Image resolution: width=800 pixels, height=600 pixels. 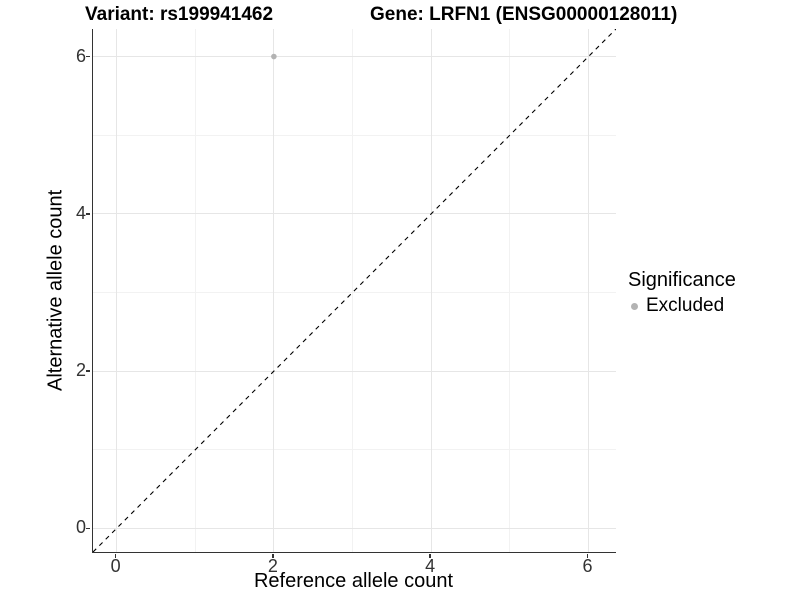 What do you see at coordinates (179, 14) in the screenshot?
I see `plot-title-variant: Variant: rs199941462` at bounding box center [179, 14].